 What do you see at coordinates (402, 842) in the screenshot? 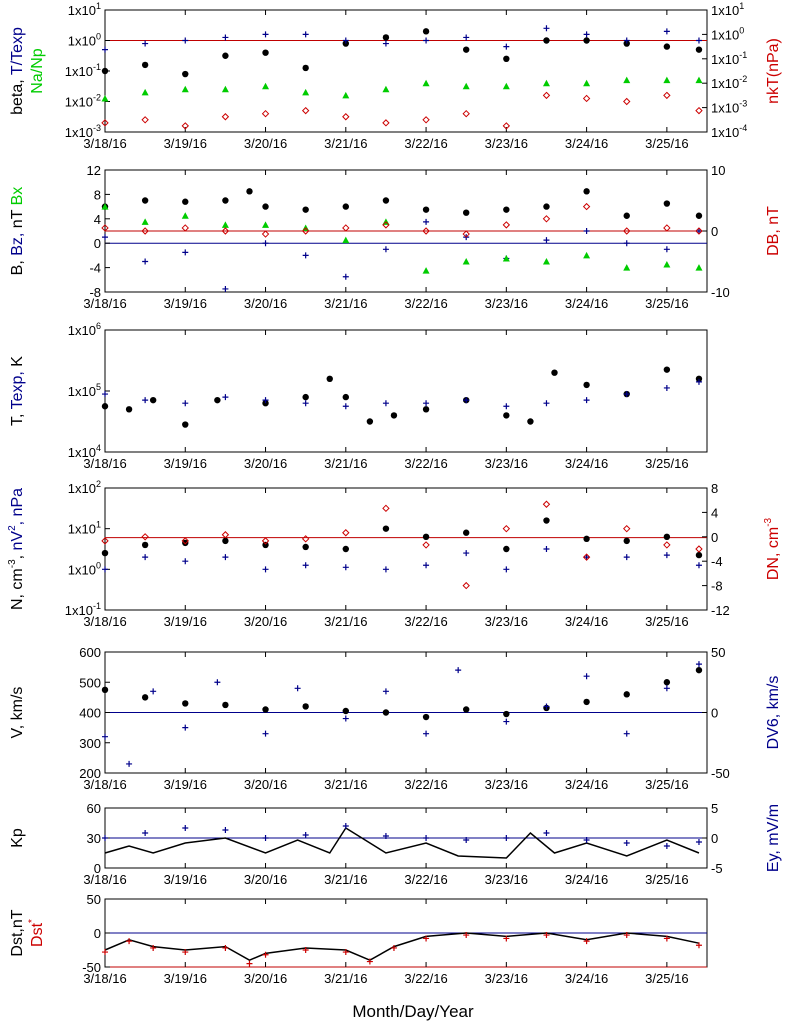
I see `series-line` at bounding box center [402, 842].